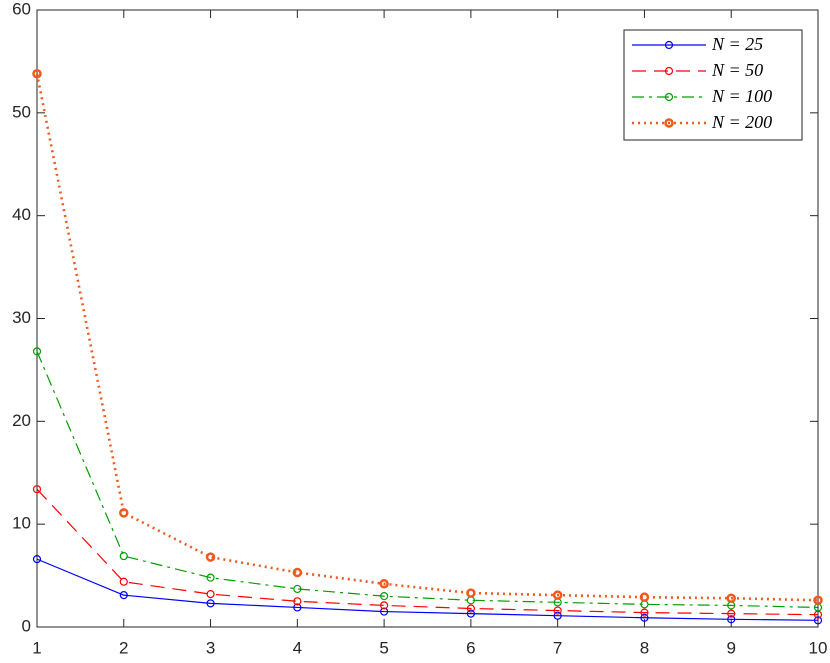 The width and height of the screenshot is (830, 663). I want to click on x-tick-label: 8, so click(644, 647).